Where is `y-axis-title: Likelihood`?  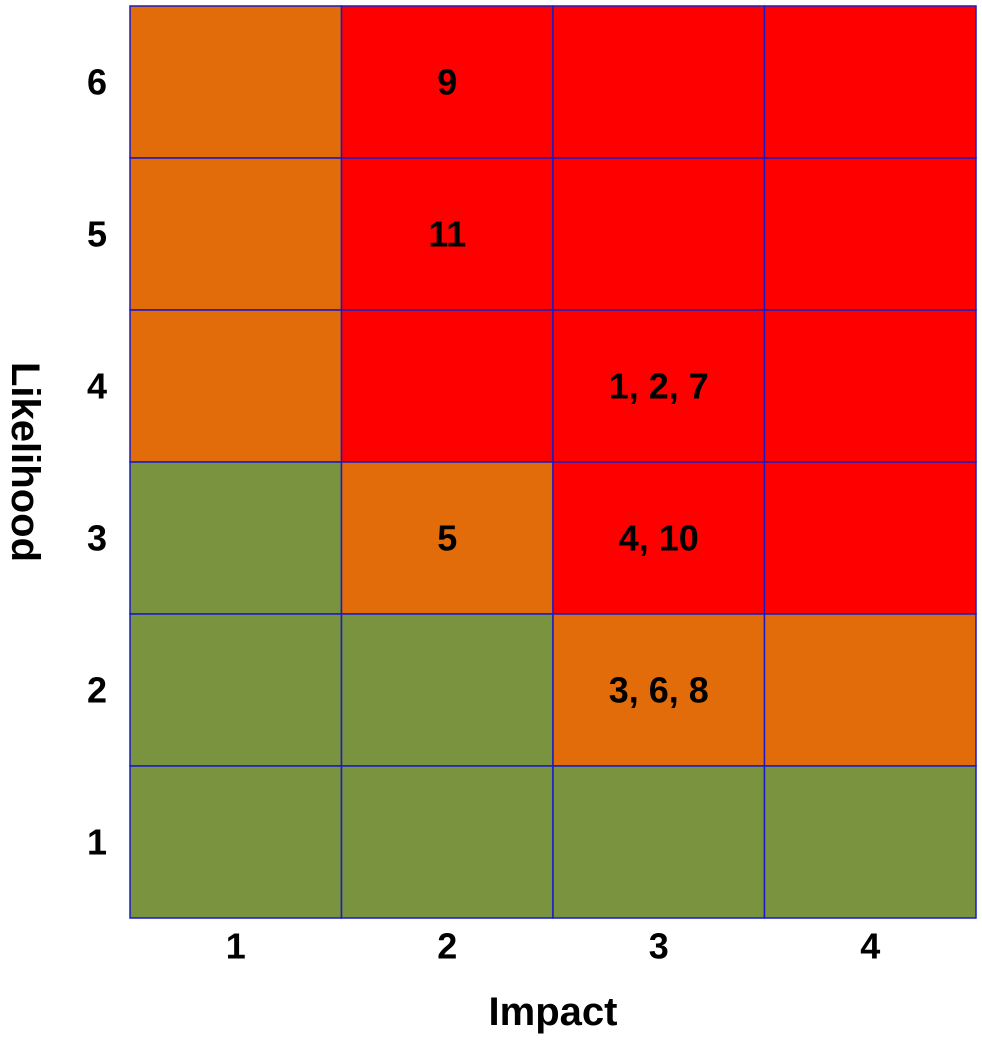 y-axis-title: Likelihood is located at coordinates (25, 462).